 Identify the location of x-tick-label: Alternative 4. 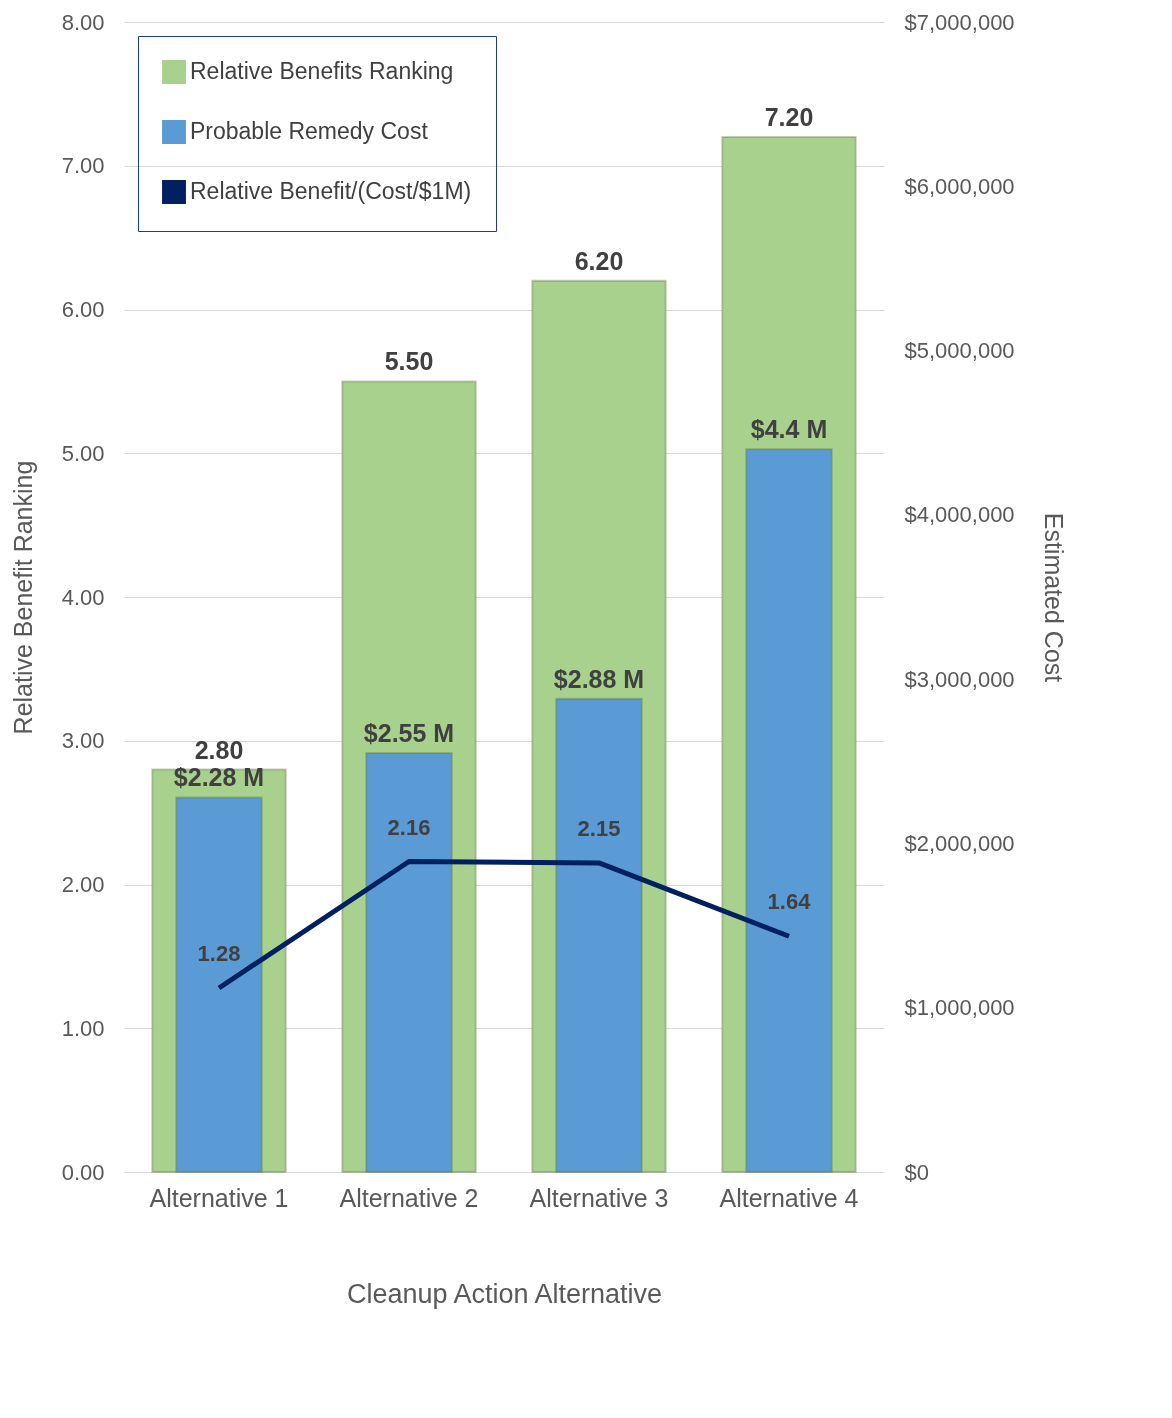
(789, 1197).